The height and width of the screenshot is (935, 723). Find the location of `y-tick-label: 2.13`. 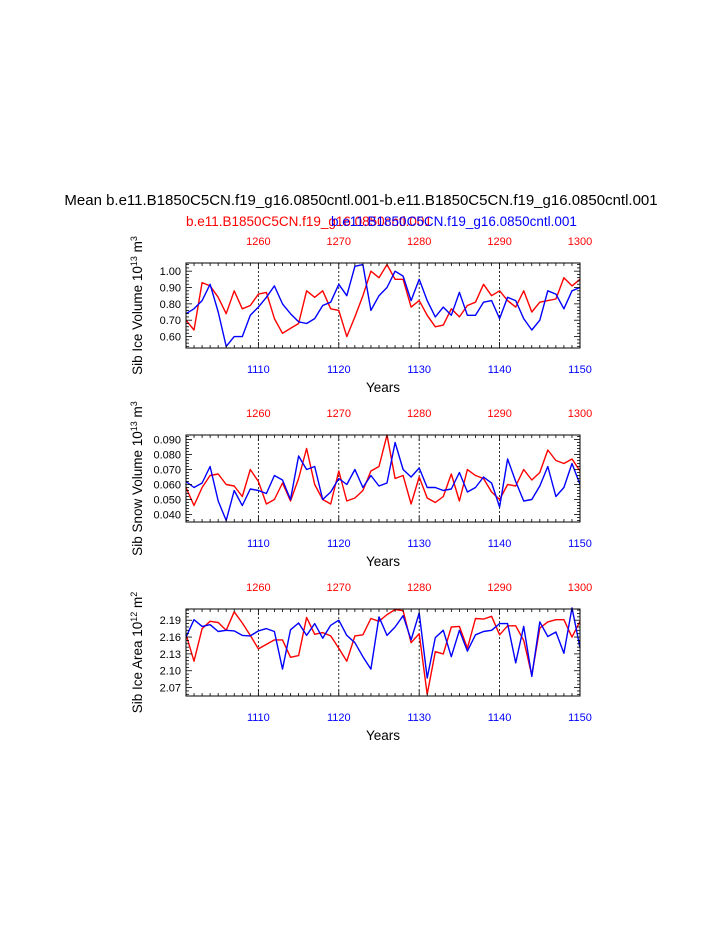

y-tick-label: 2.13 is located at coordinates (170, 655).